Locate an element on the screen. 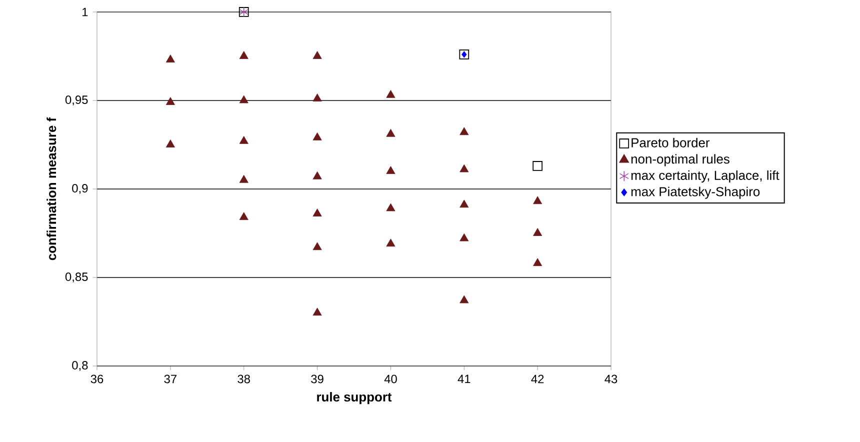 Image resolution: width=860 pixels, height=442 pixels. legend-label: max Piatetsky-Shapiro is located at coordinates (695, 192).